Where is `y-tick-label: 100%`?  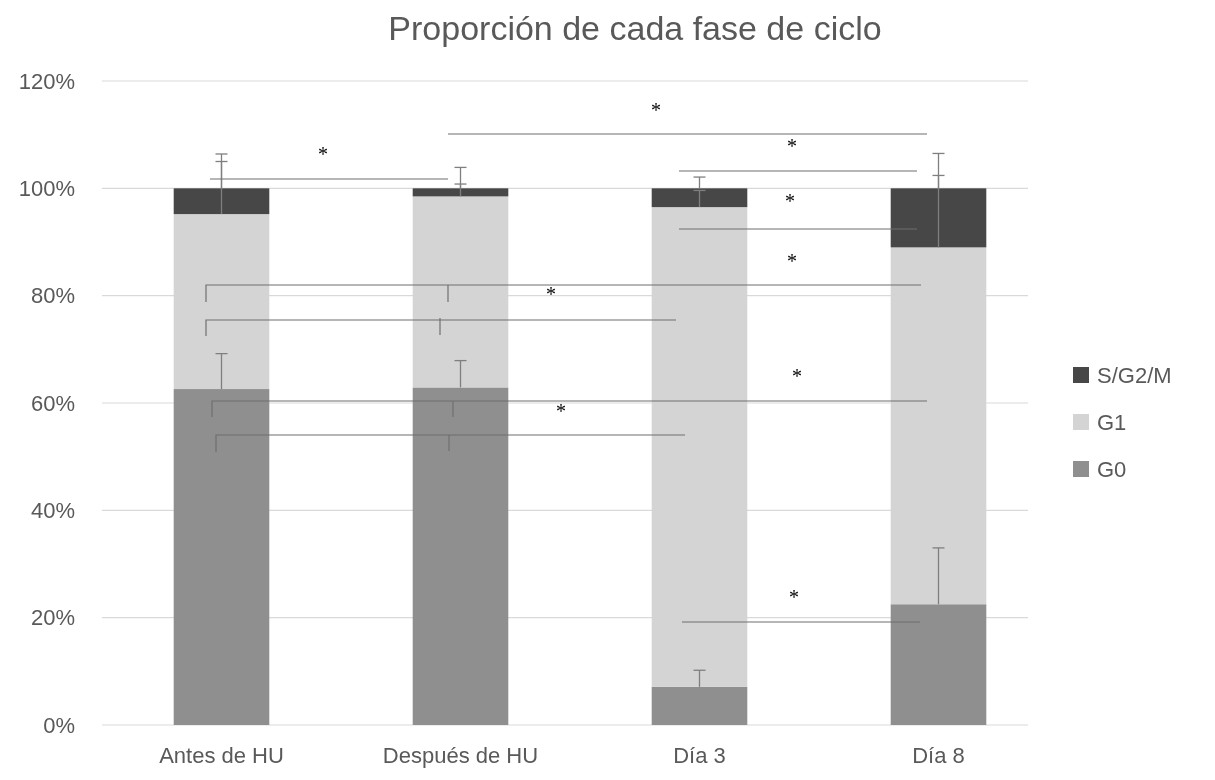 y-tick-label: 100% is located at coordinates (46, 189).